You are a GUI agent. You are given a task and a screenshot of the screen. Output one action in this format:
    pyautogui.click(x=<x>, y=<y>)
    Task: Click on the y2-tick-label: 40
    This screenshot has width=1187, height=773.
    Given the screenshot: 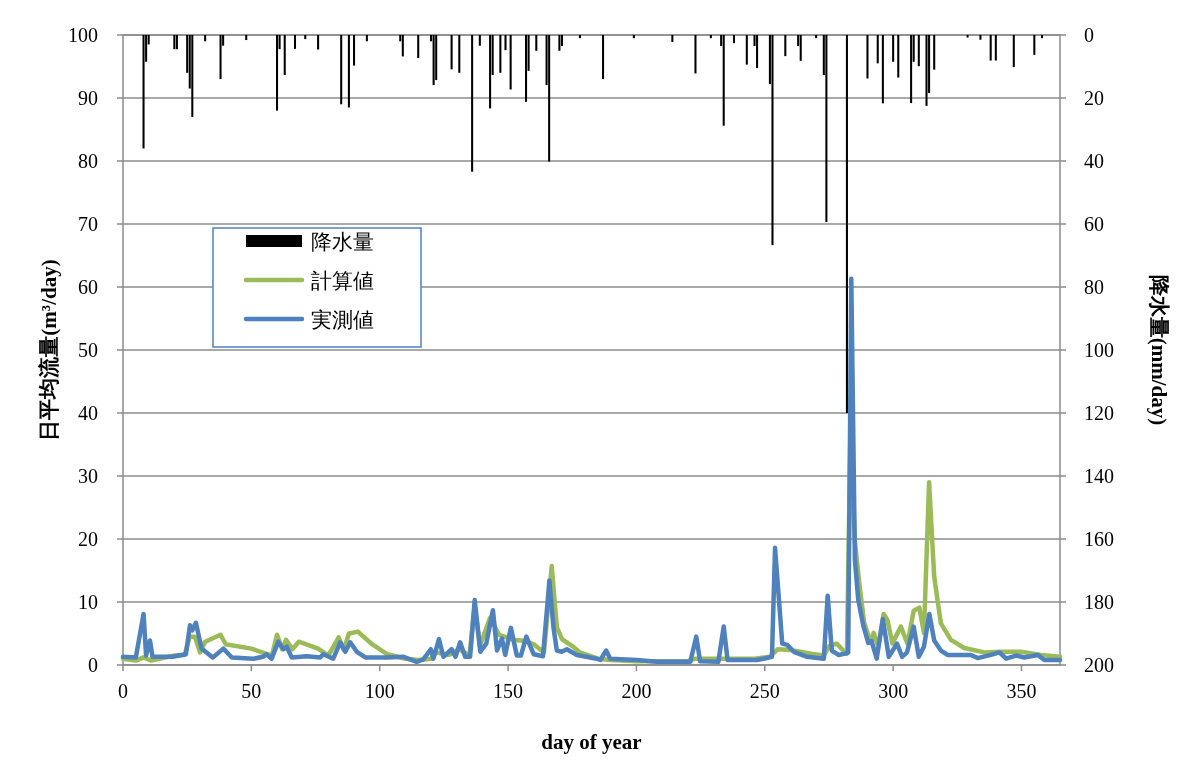 What is the action you would take?
    pyautogui.click(x=1094, y=161)
    